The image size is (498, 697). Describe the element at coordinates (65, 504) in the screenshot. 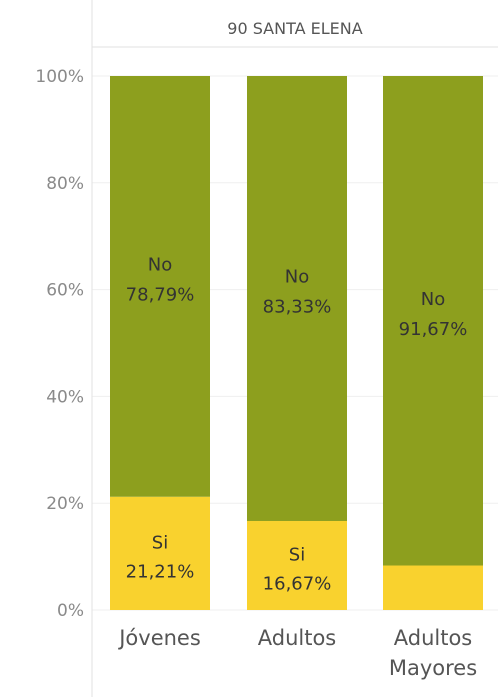

I see `y-tick-label: 20%` at that location.